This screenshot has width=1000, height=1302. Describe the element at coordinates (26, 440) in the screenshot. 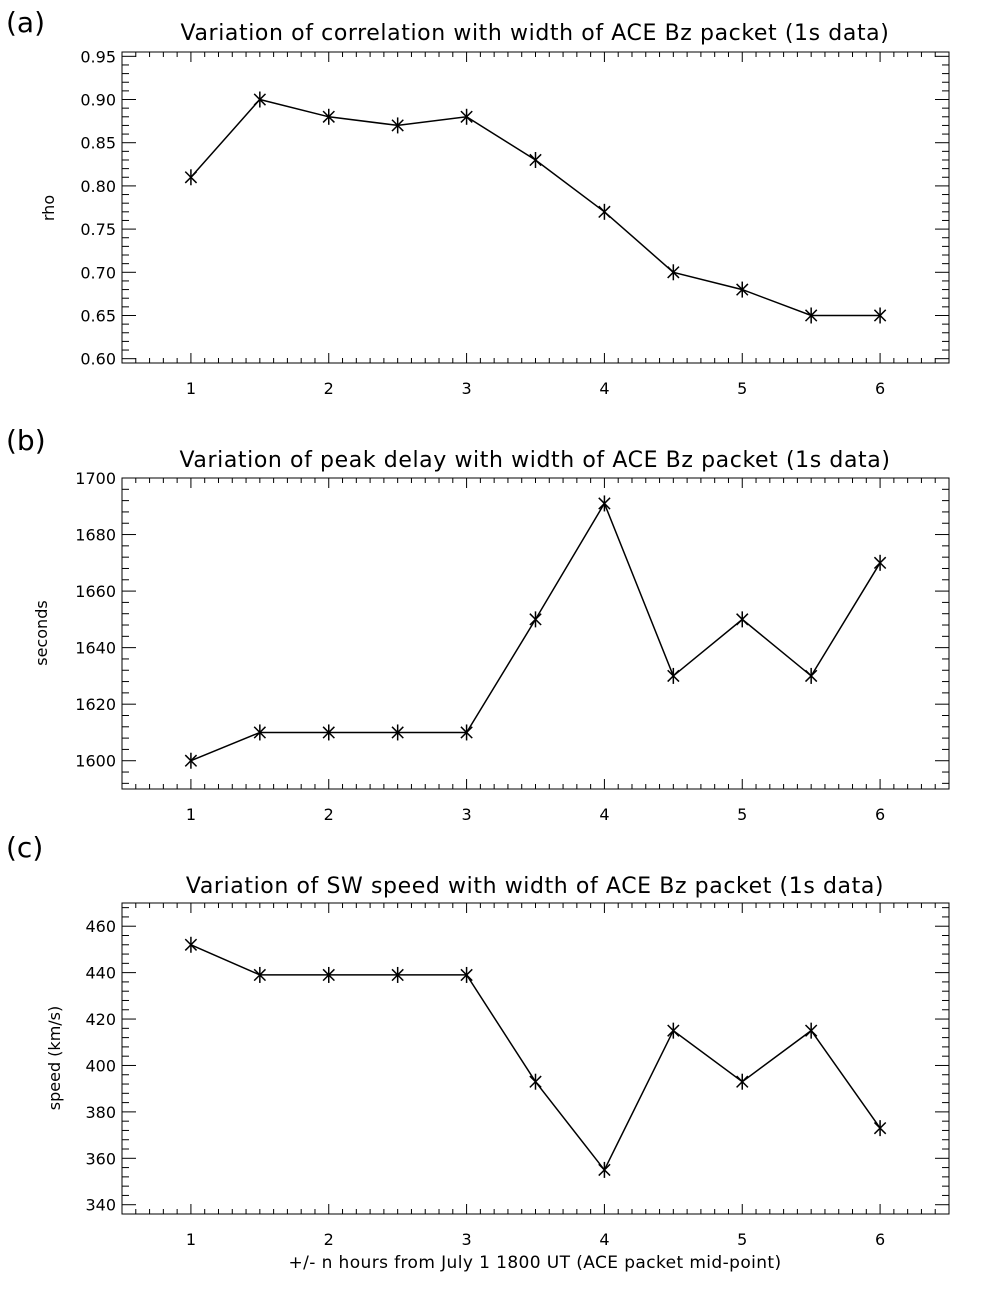

I see `panel-label: (b)` at that location.